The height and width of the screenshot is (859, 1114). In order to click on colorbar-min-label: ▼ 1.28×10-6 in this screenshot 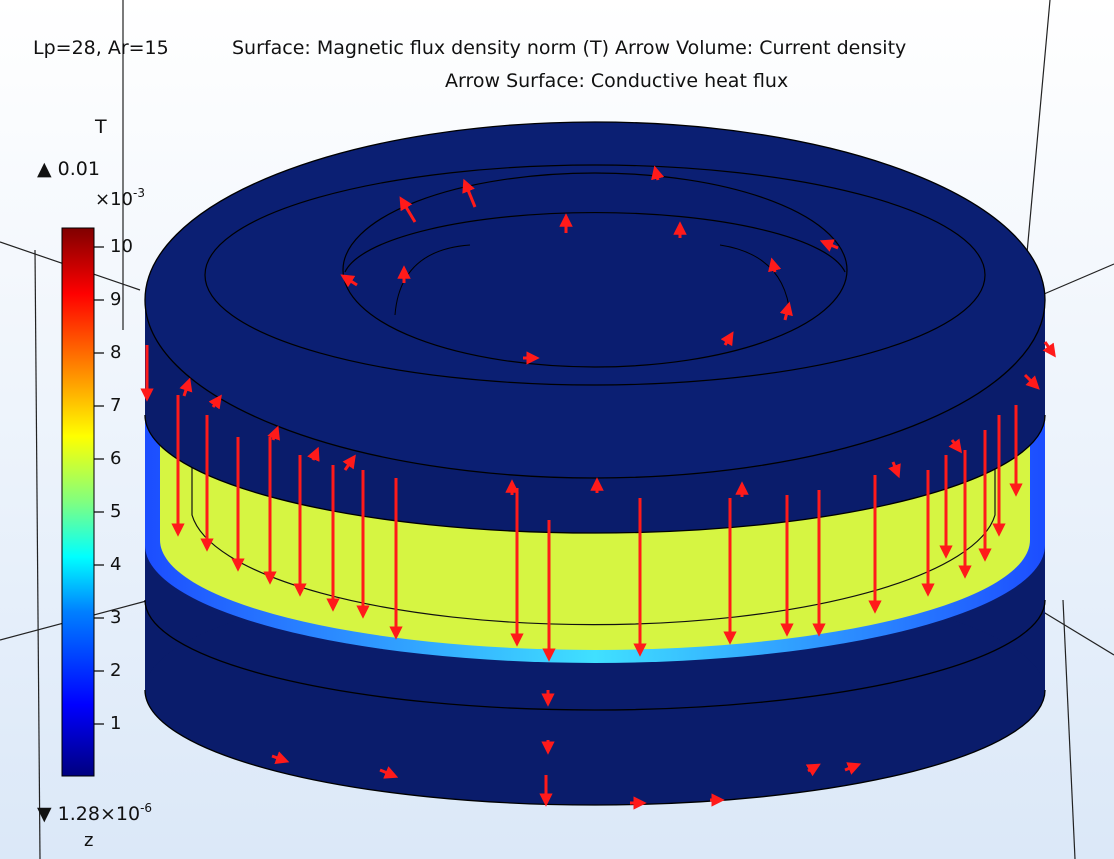, I will do `click(94, 813)`.